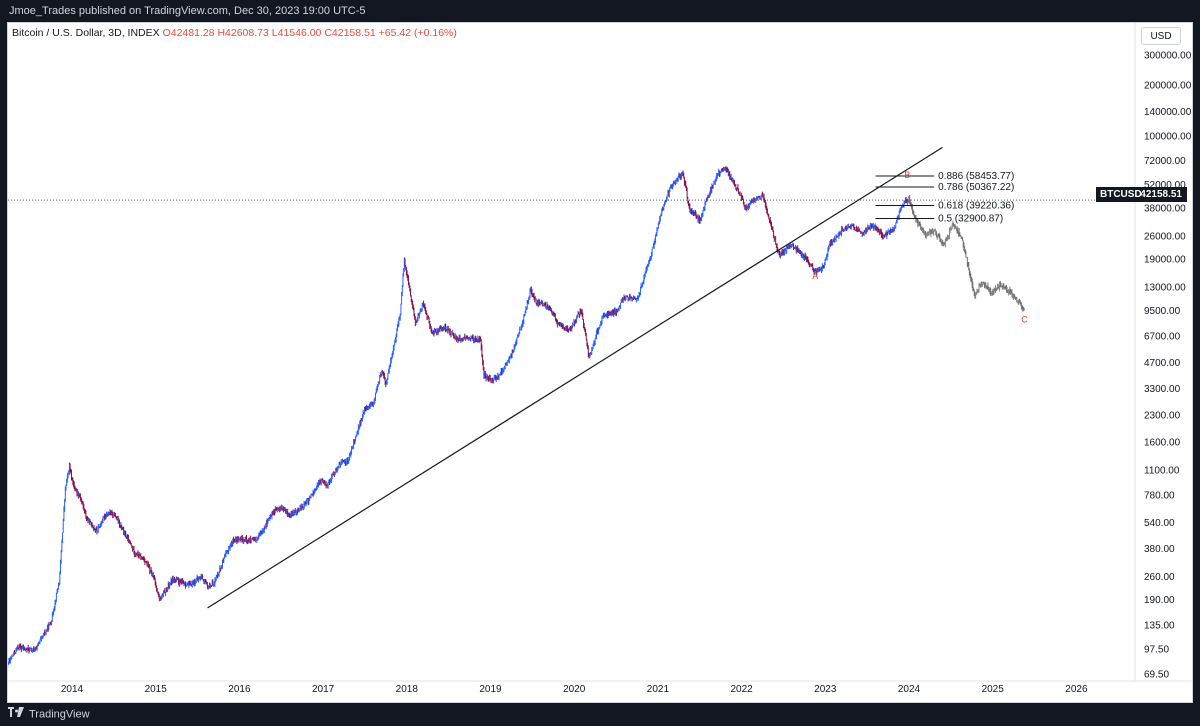  Describe the element at coordinates (1162, 363) in the screenshot. I see `price-axis-tick: 4700.00` at that location.